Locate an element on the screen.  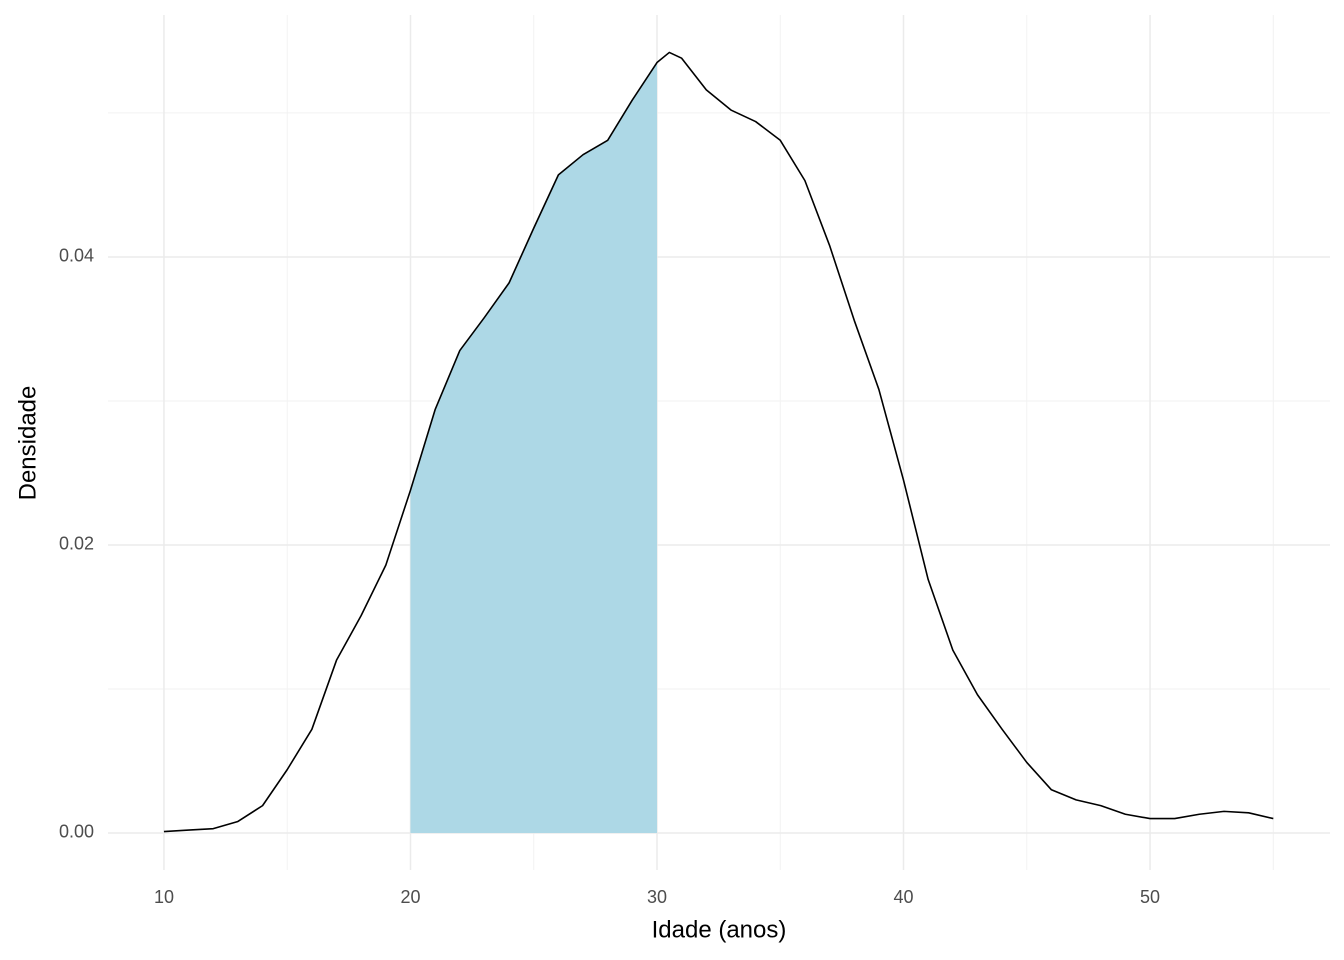
y-axis-title: Densidade is located at coordinates (27, 443).